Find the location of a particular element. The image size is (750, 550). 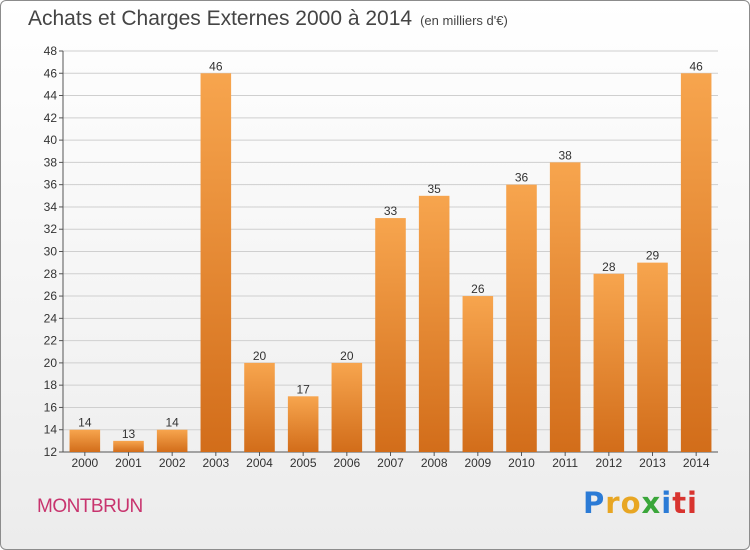

y-tick-label: 18 is located at coordinates (51, 385).